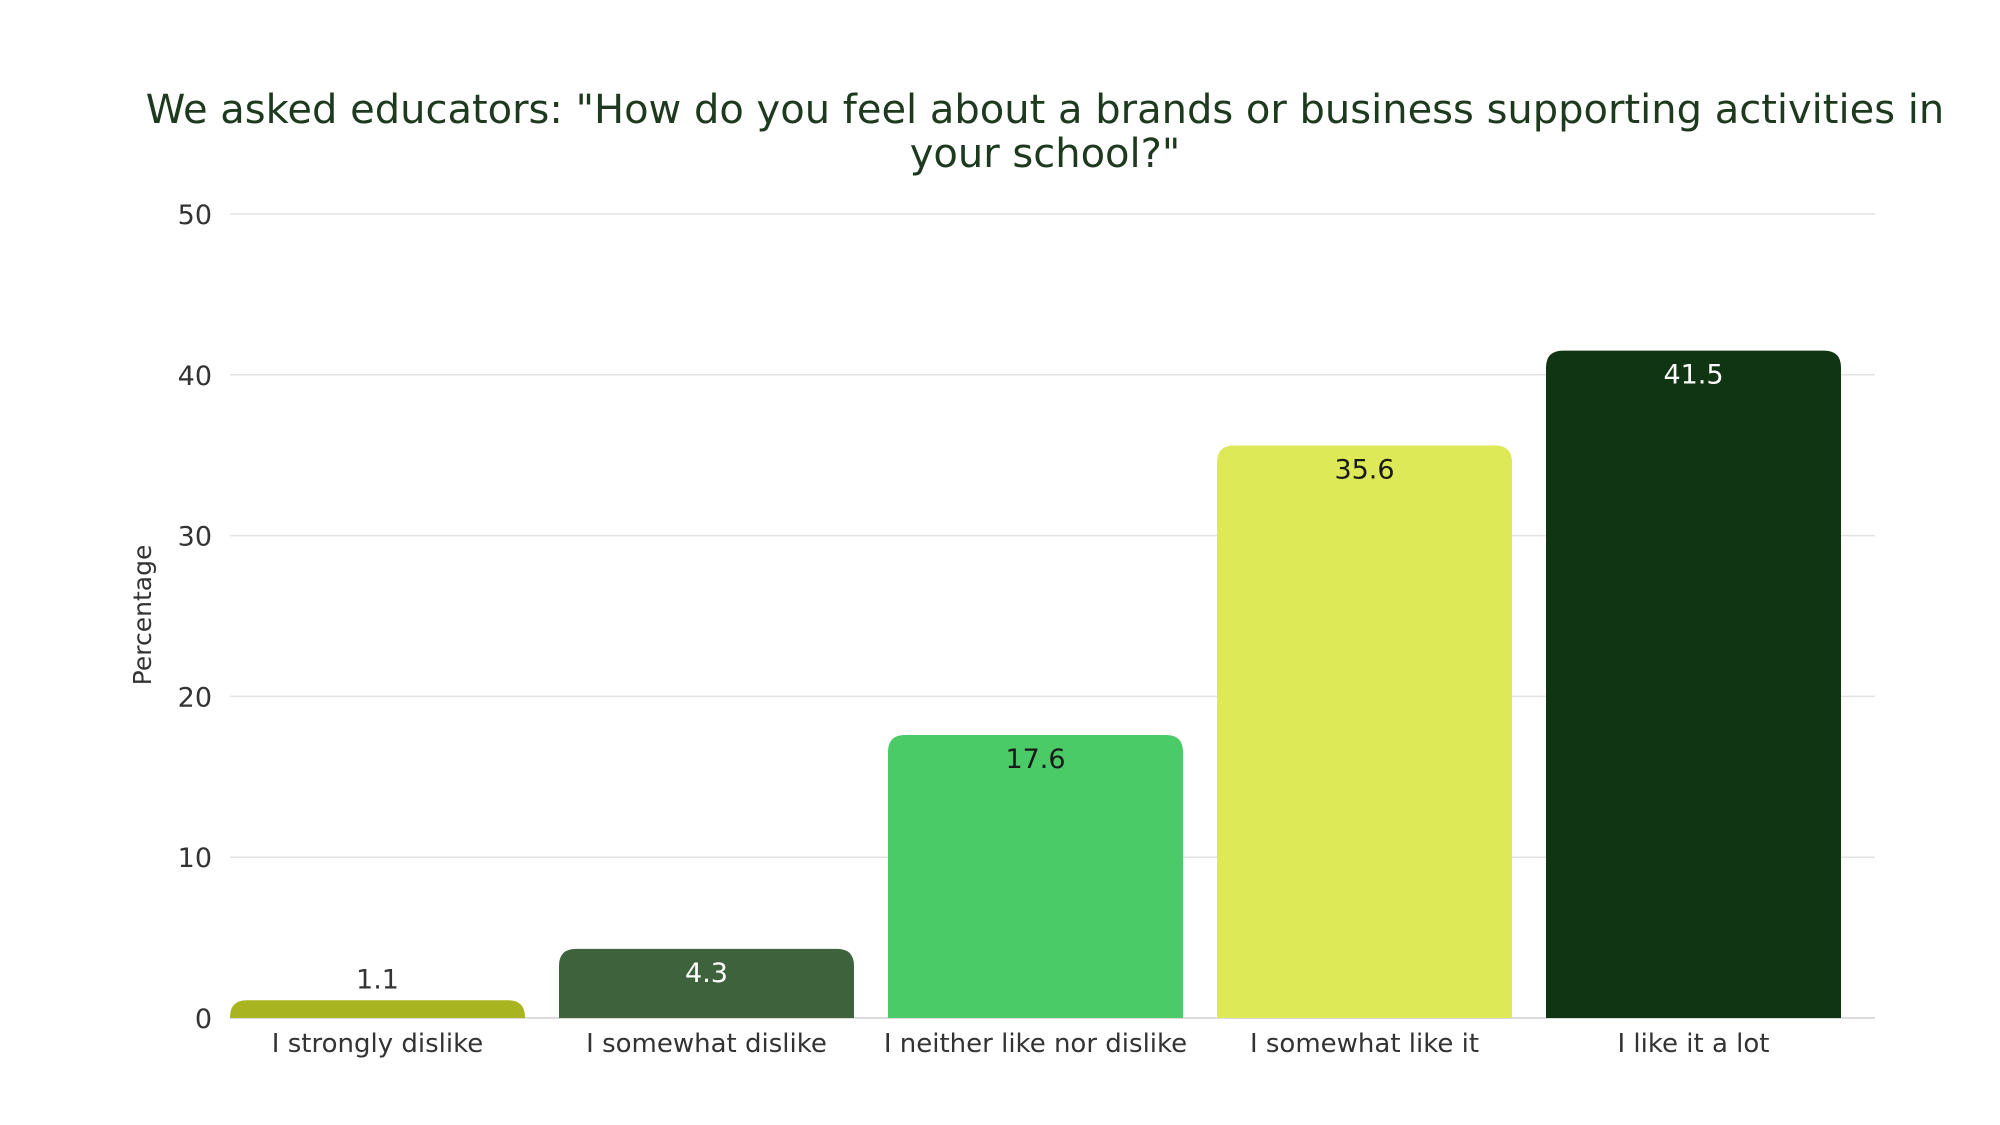  Describe the element at coordinates (1364, 470) in the screenshot. I see `data-label: 35.6` at that location.